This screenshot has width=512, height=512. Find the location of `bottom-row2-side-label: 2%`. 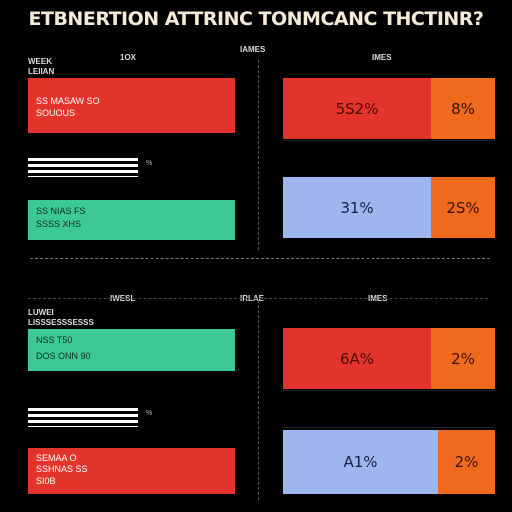

bottom-row2-side-label: 2% is located at coordinates (466, 462).